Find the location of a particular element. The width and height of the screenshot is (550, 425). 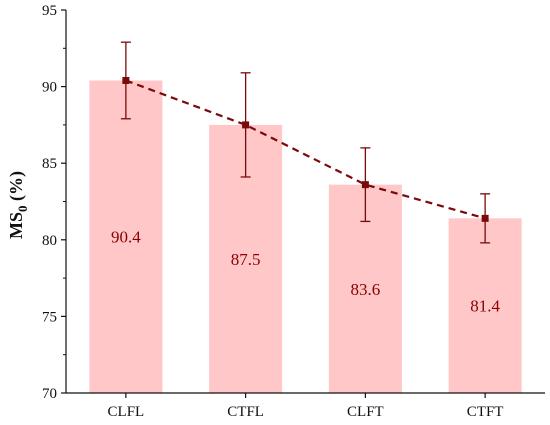

data-label-clft: 83.6 is located at coordinates (366, 289).